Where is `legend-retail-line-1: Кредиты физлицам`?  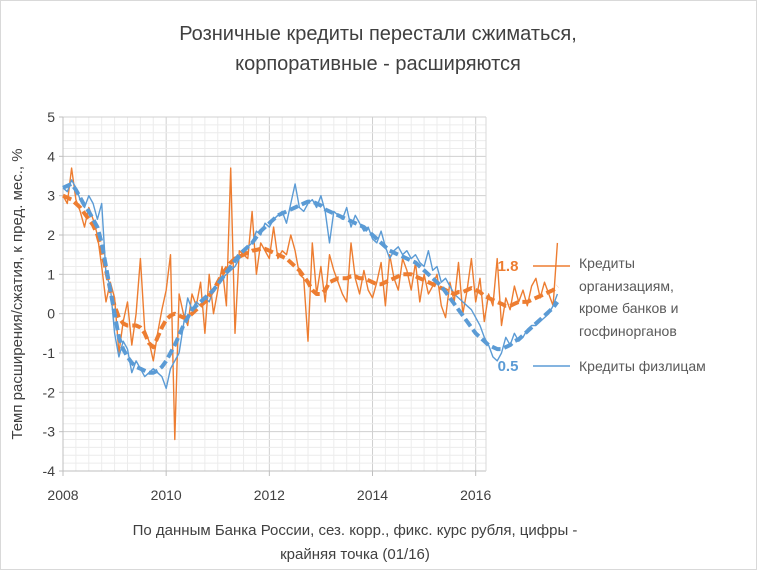 legend-retail-line-1: Кредиты физлицам is located at coordinates (642, 366).